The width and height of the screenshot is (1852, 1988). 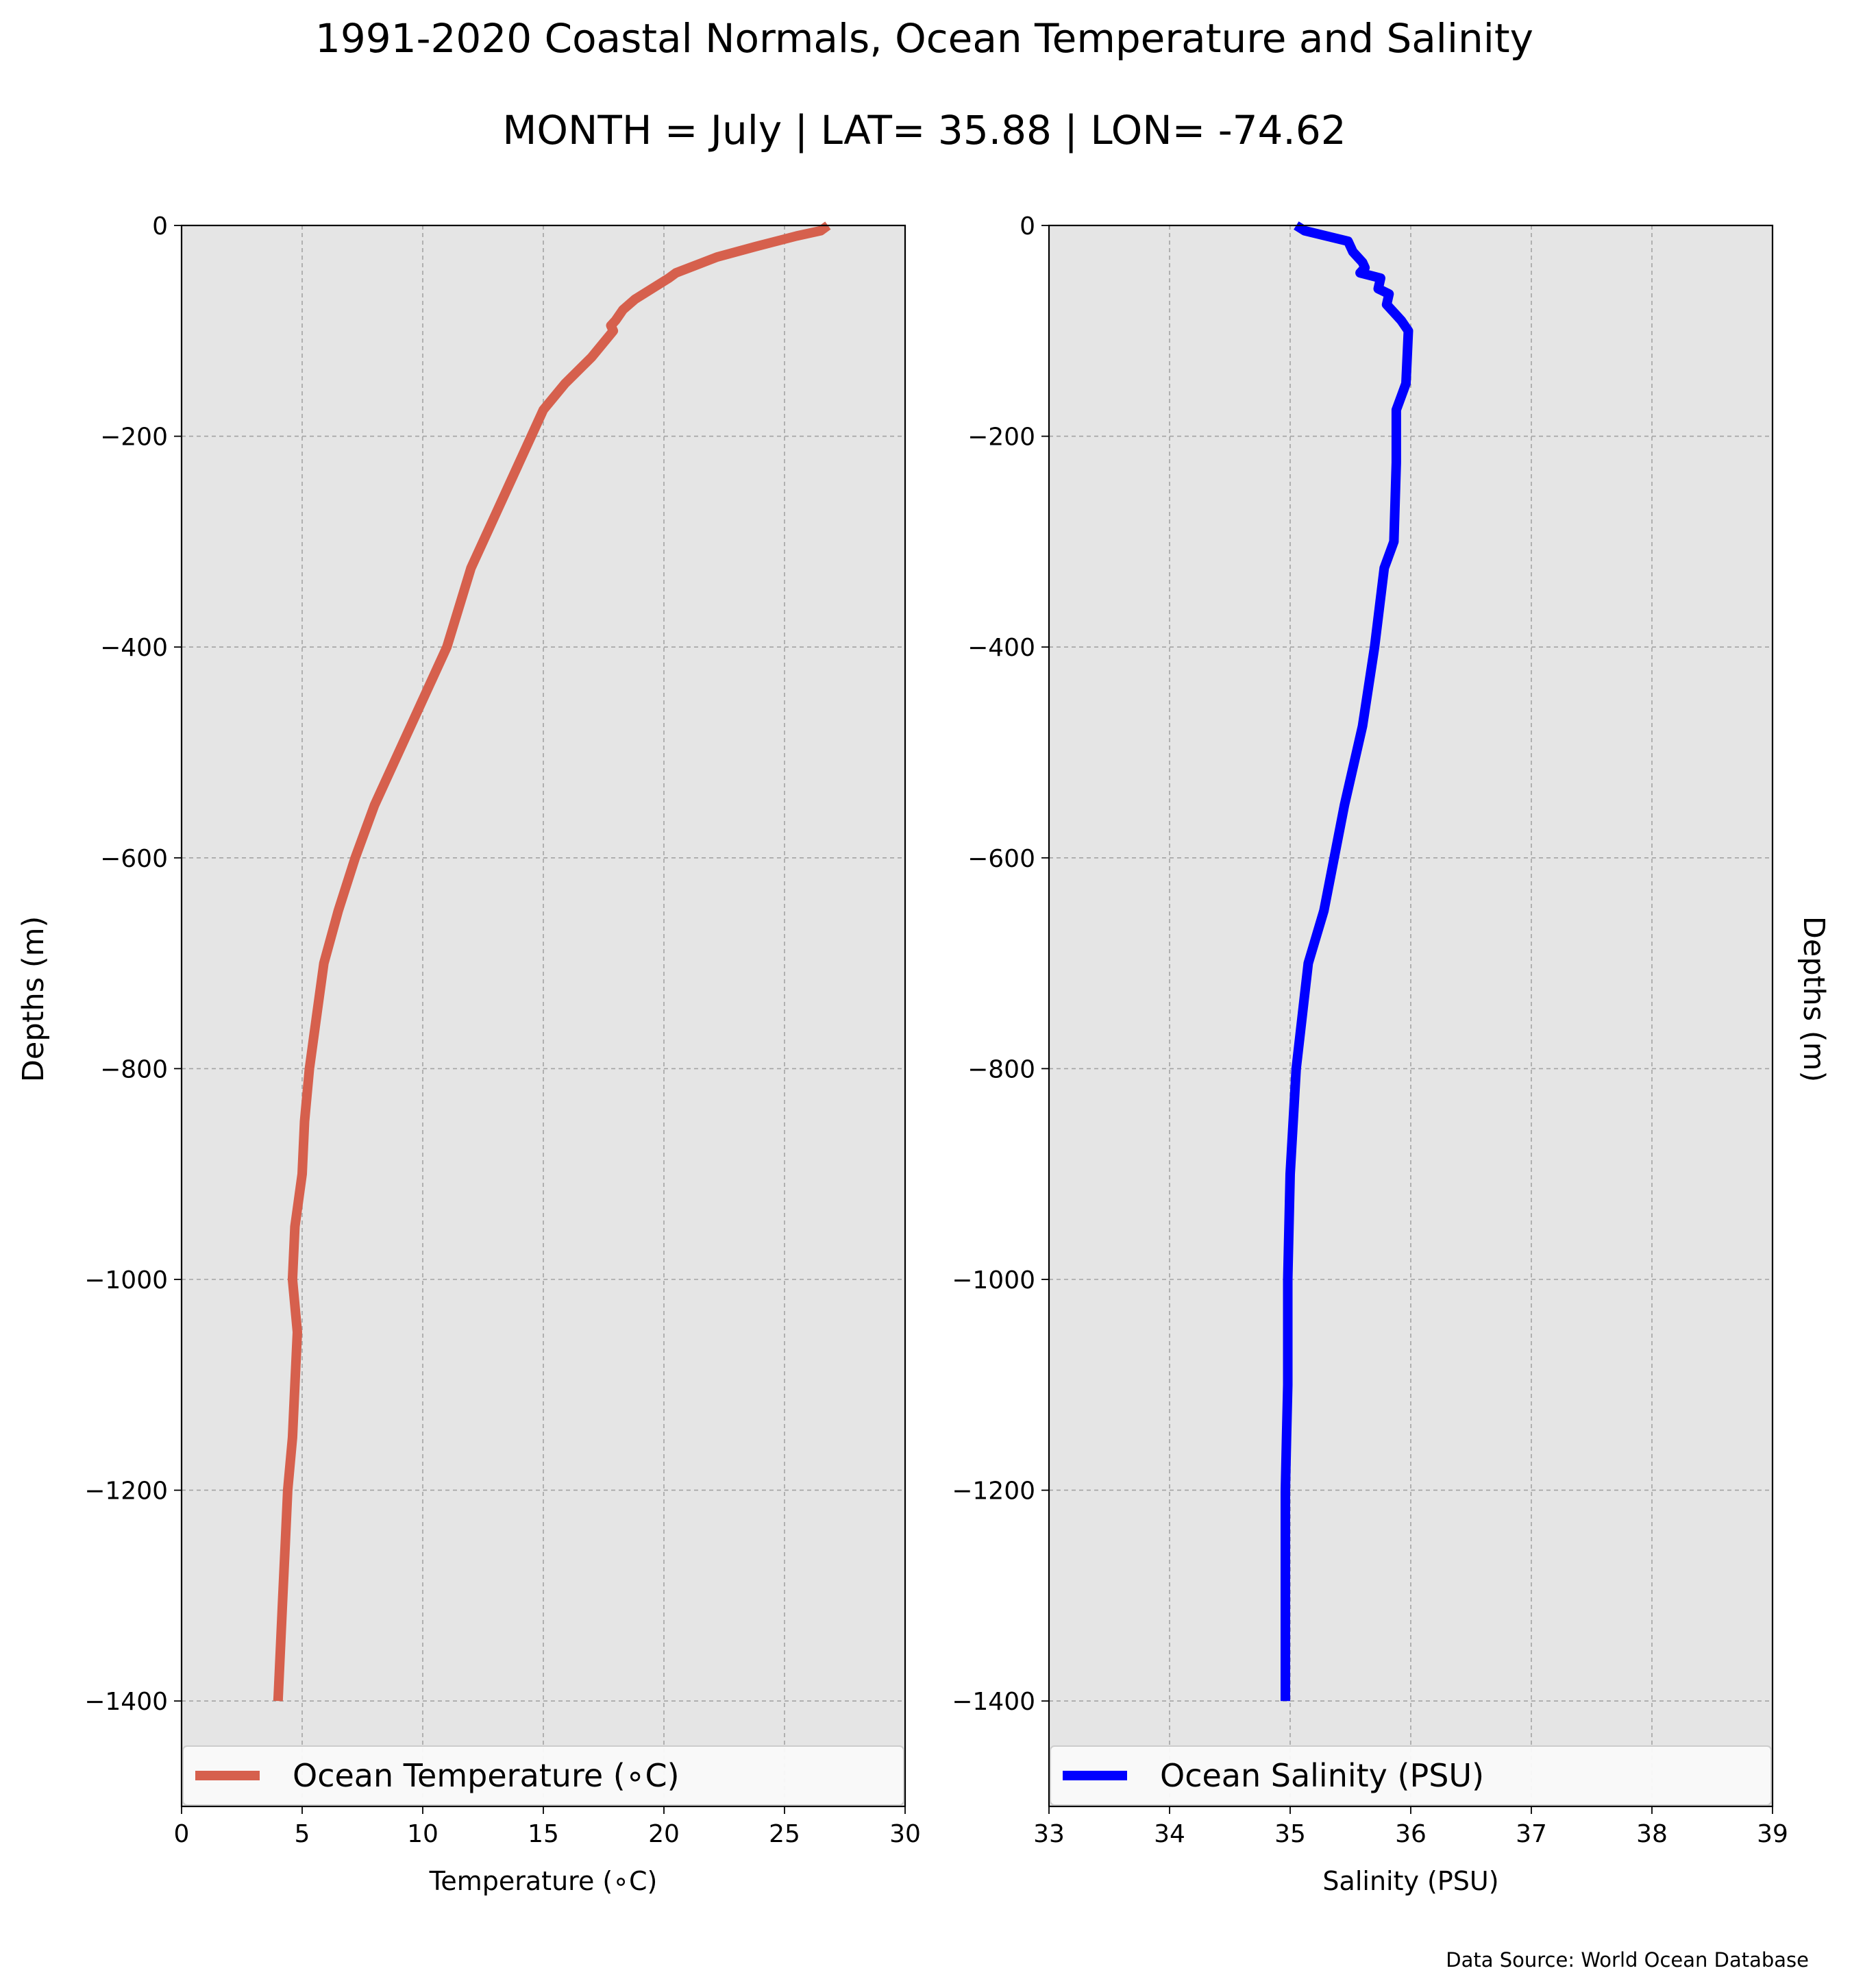 I want to click on salinity-y-tick-label: −1400, so click(x=993, y=1702).